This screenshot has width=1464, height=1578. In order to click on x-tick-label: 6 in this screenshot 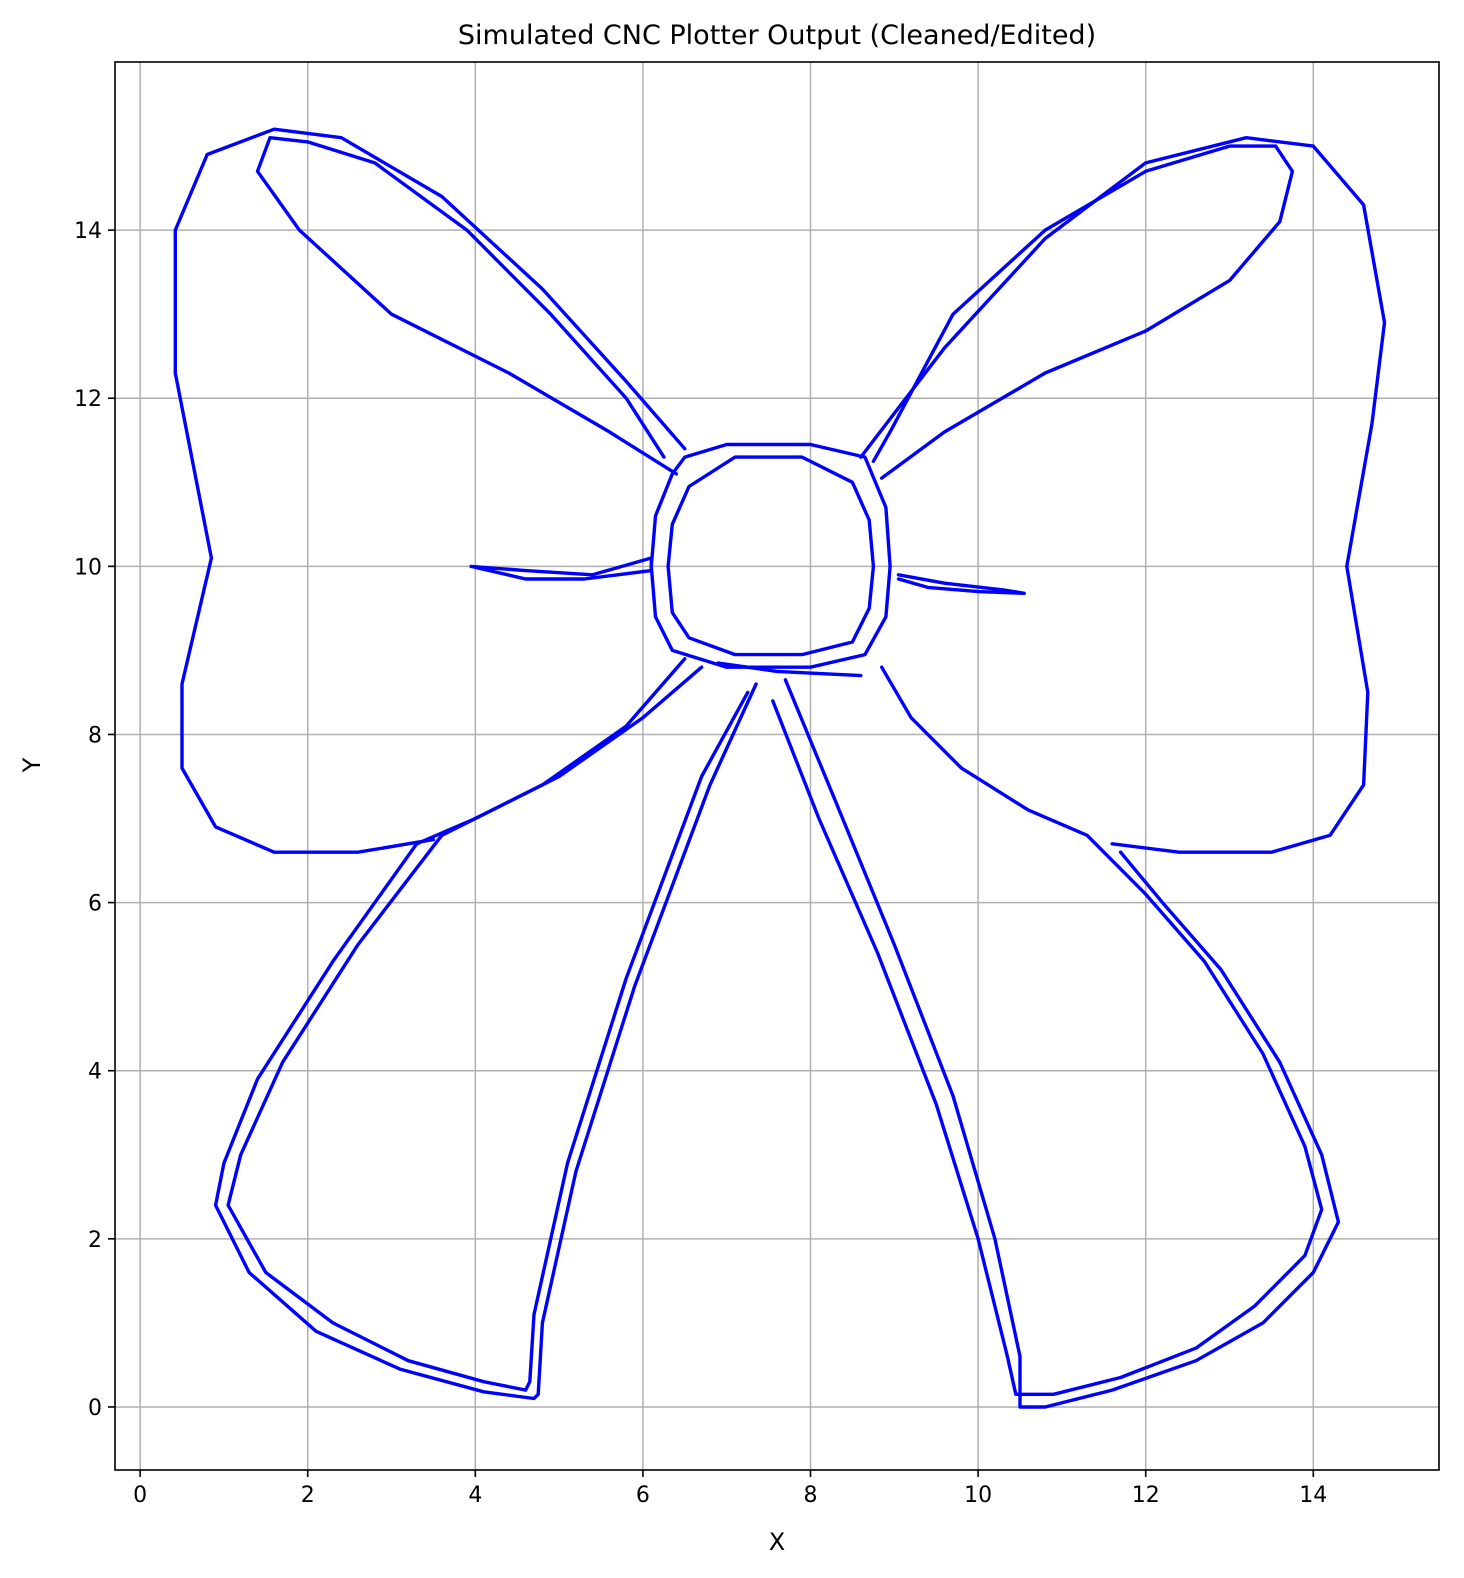, I will do `click(643, 1495)`.